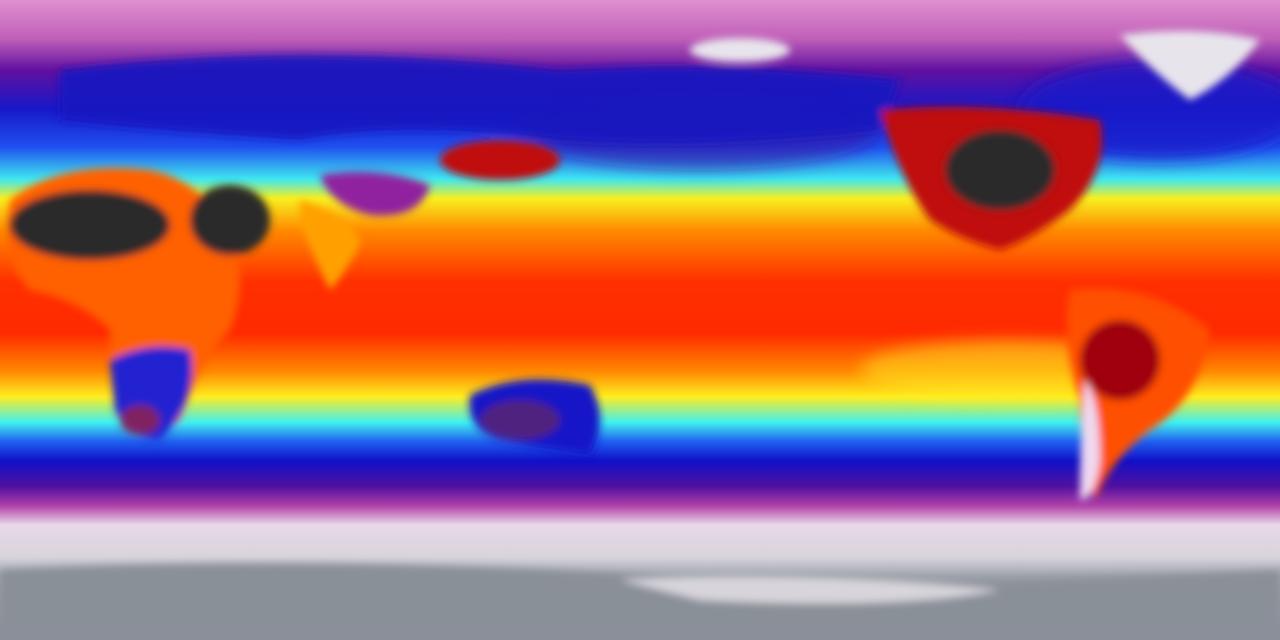 The width and height of the screenshot is (1280, 640). What do you see at coordinates (480, 99) in the screenshot?
I see `eurasia-north` at bounding box center [480, 99].